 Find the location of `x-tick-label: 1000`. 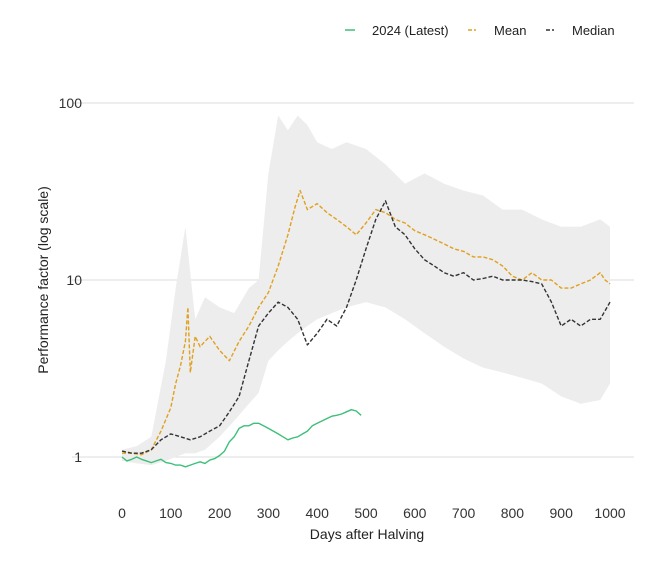

x-tick-label: 1000 is located at coordinates (609, 513).